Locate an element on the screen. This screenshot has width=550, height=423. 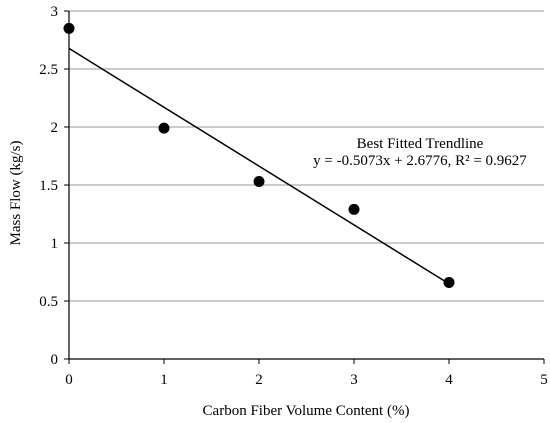
trendline-equation: y = -0.5073x + 2.6776, R² = 0.9627 is located at coordinates (420, 161).